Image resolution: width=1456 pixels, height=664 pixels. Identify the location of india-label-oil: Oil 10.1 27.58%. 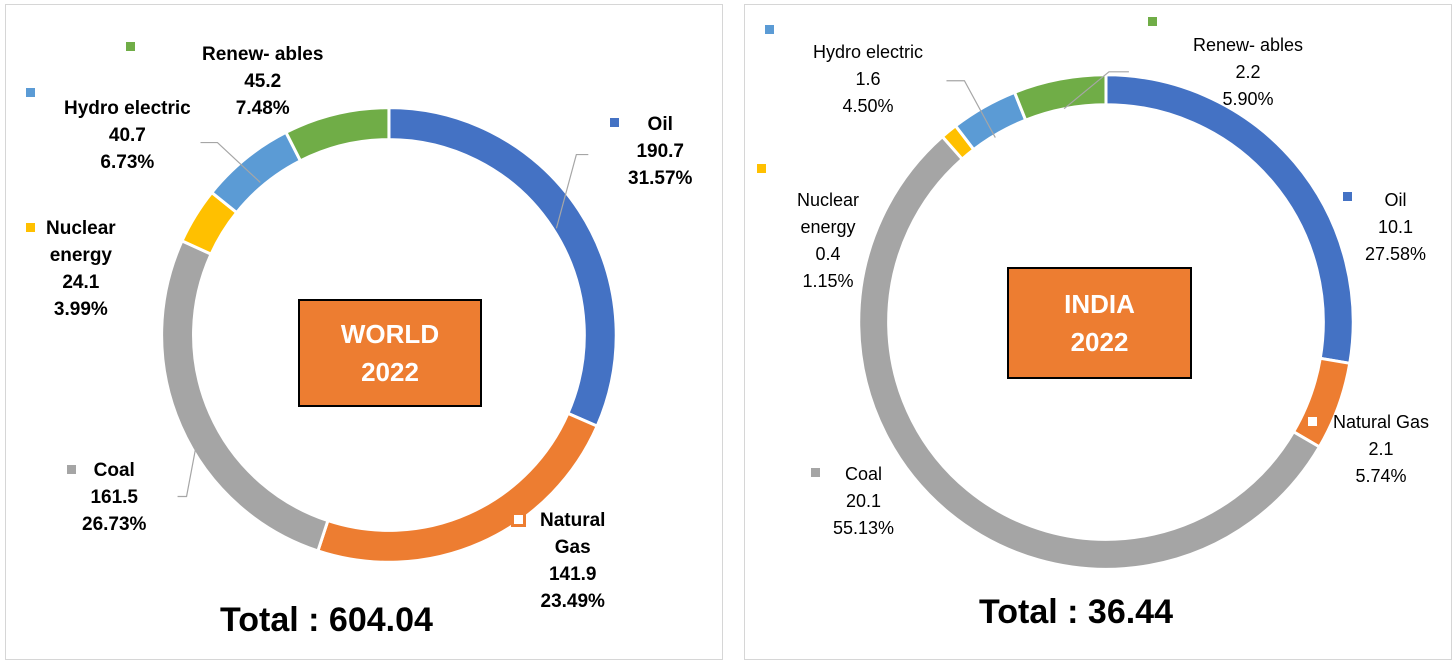
(1395, 227).